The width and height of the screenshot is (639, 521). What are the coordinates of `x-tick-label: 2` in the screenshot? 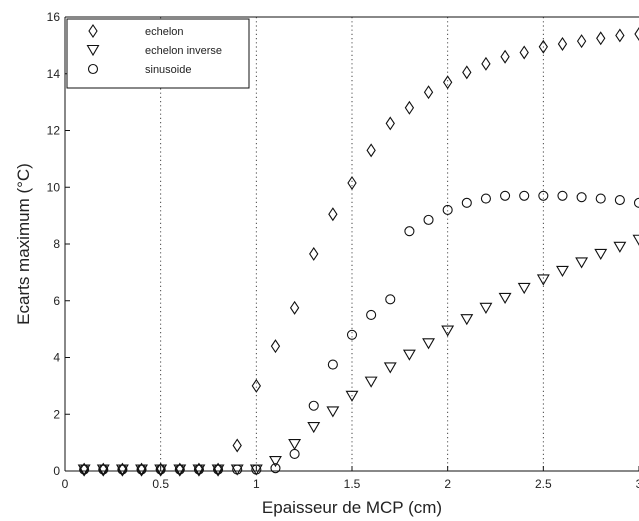 It's located at (447, 484).